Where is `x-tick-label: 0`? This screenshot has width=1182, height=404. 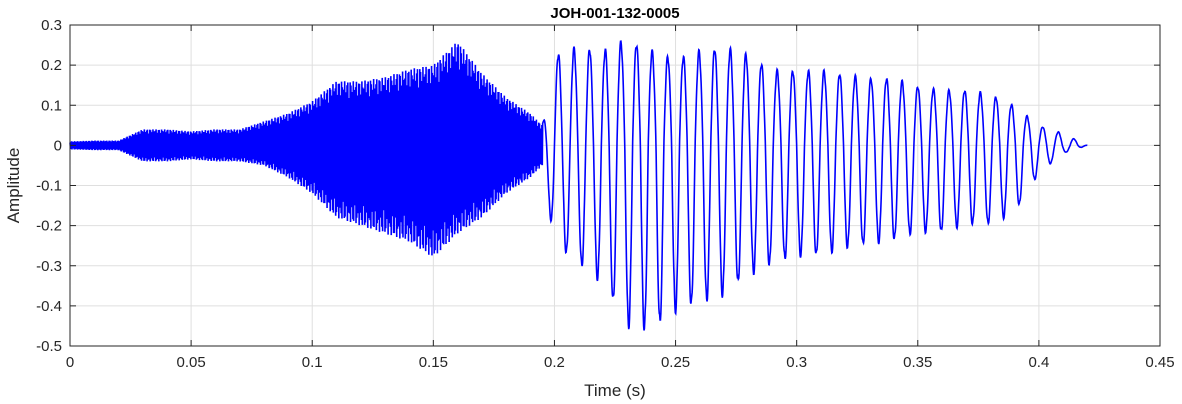
x-tick-label: 0 is located at coordinates (70, 362).